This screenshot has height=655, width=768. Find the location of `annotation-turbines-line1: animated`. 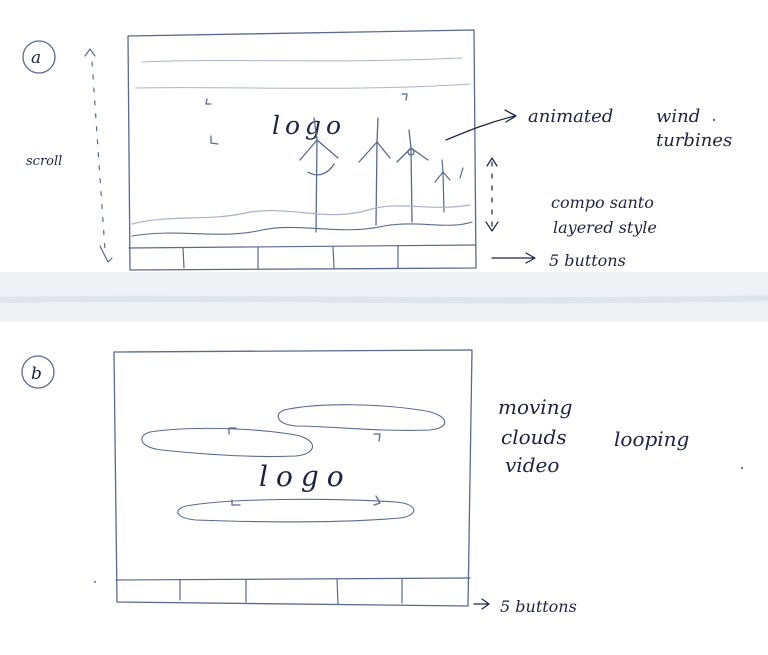

annotation-turbines-line1: animated is located at coordinates (570, 116).